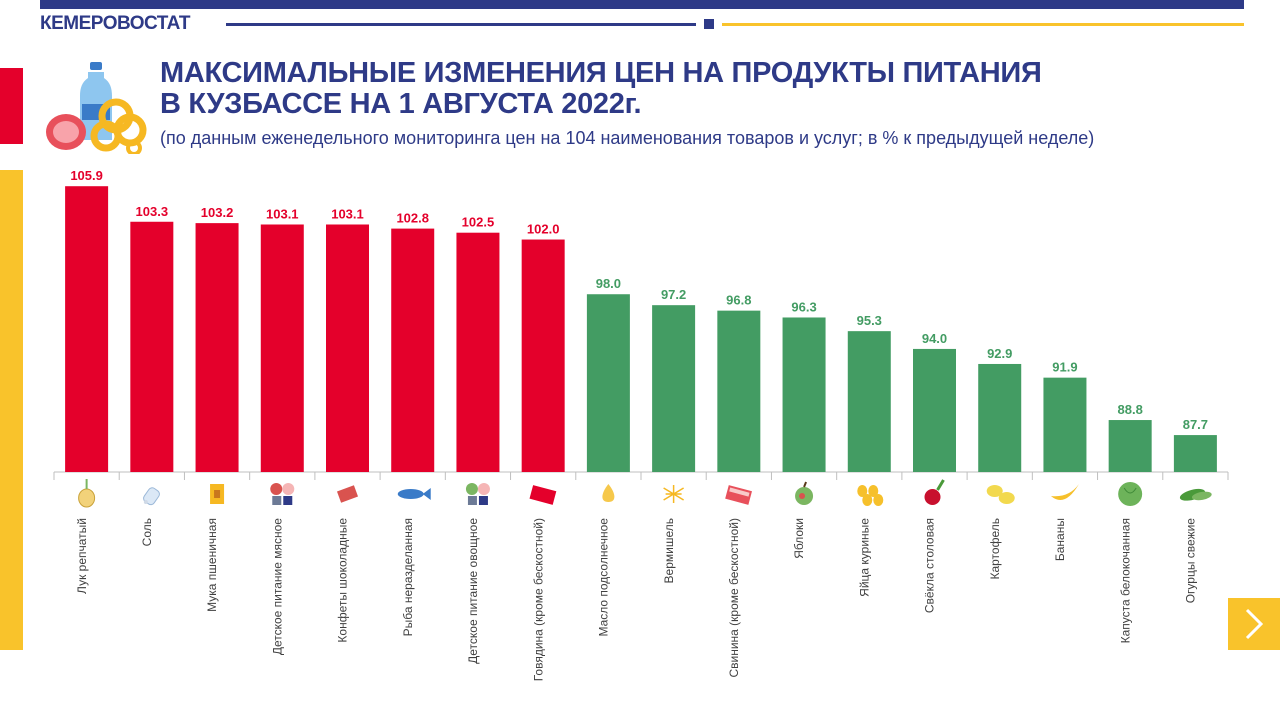  Describe the element at coordinates (1195, 494) in the screenshot. I see `cucumber-icon` at that location.